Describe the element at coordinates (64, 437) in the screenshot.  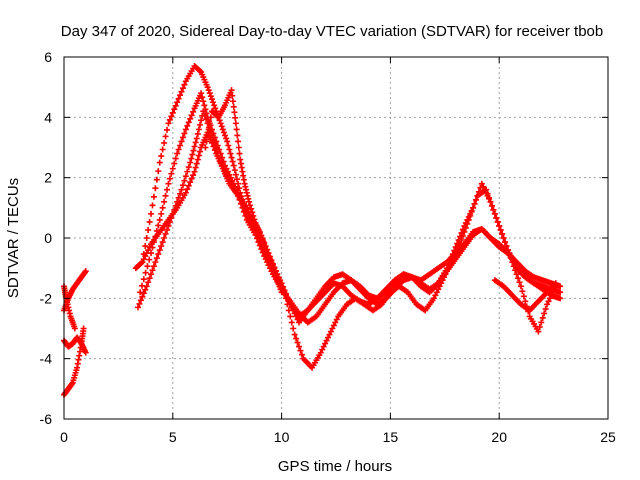
I see `x-tick-label-0: 0` at that location.